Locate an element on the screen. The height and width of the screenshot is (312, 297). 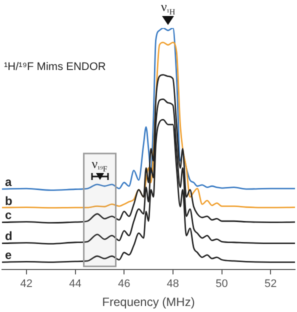
series-label: e is located at coordinates (8, 255).